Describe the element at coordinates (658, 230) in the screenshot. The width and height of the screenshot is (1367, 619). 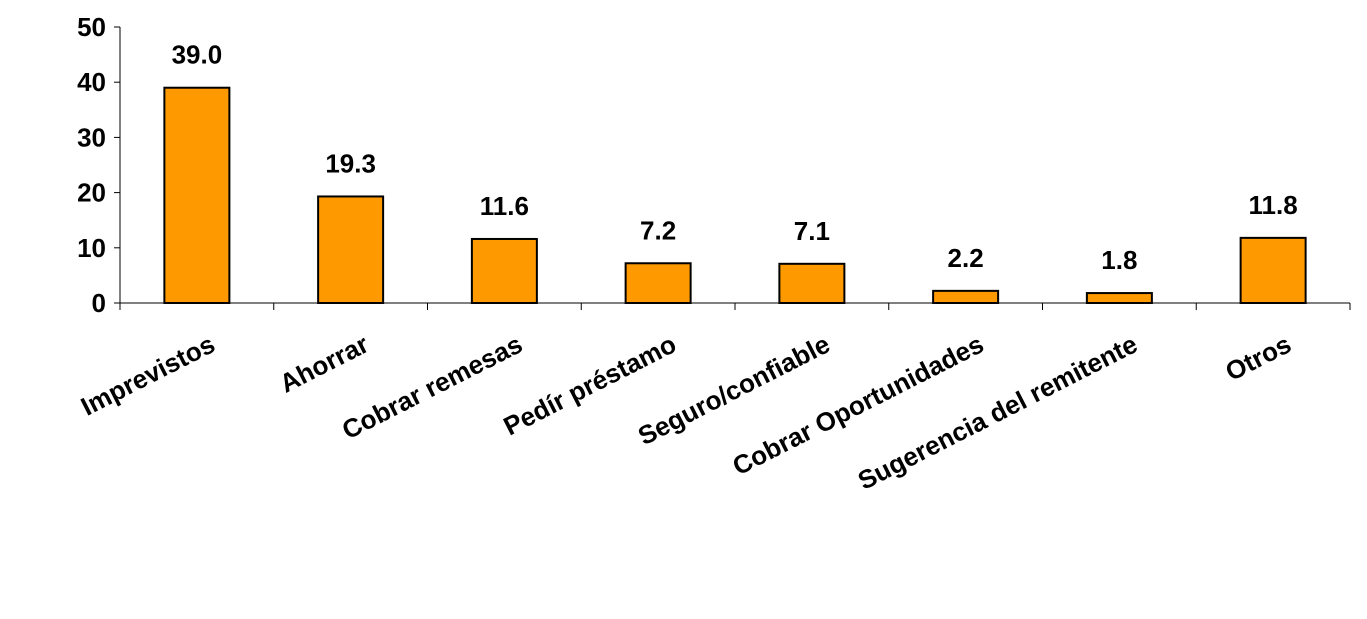
I see `data-label: 7.2` at that location.